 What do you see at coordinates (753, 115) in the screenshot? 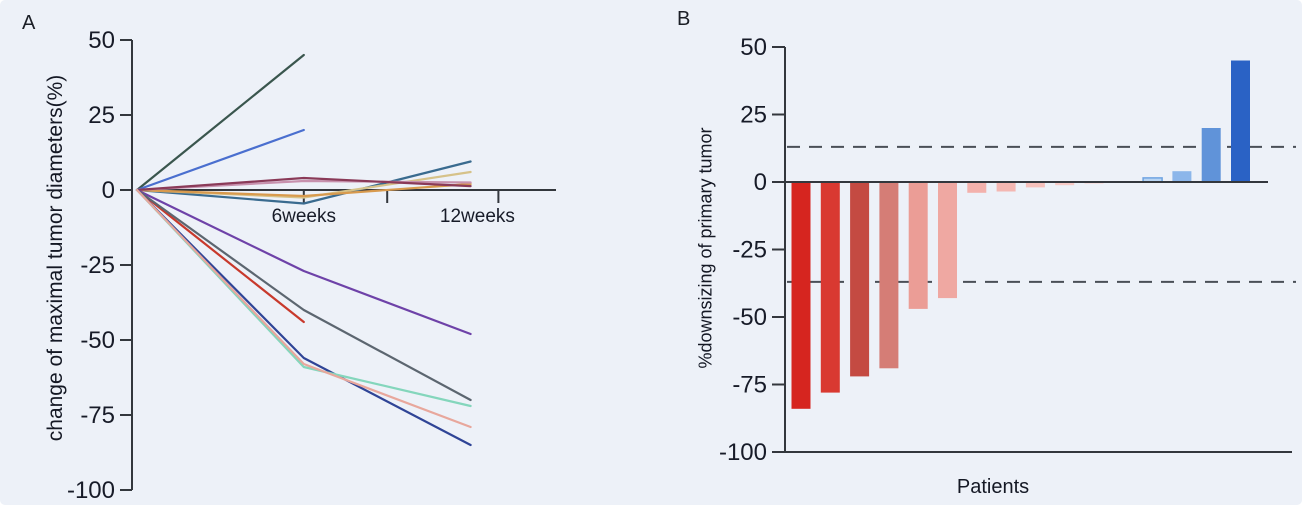
I see `panel-b-y-tick-label: 25` at bounding box center [753, 115].